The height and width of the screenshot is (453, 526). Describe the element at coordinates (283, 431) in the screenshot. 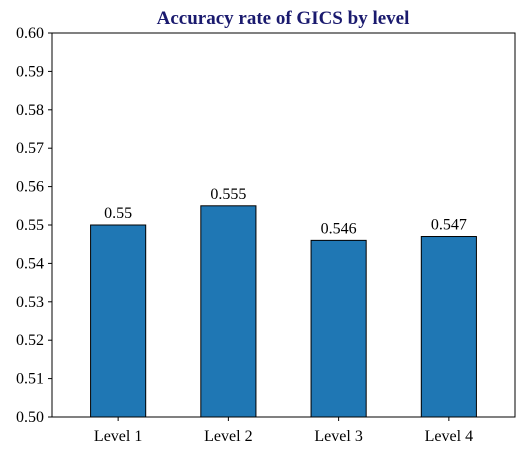

I see `x-axis: Level 1 Level 2 Level 3 Level 4` at that location.